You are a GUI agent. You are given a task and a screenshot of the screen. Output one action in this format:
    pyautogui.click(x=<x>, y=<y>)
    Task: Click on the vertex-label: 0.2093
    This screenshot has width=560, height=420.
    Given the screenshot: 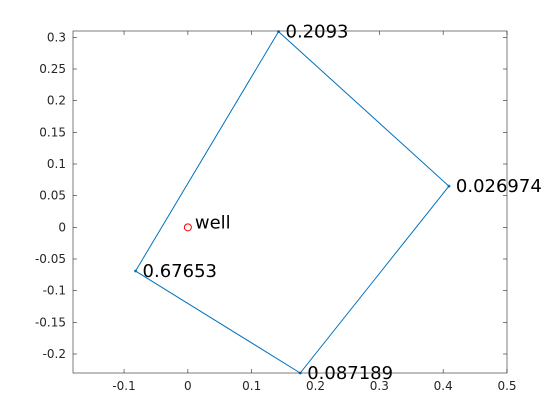 What is the action you would take?
    pyautogui.click(x=317, y=32)
    